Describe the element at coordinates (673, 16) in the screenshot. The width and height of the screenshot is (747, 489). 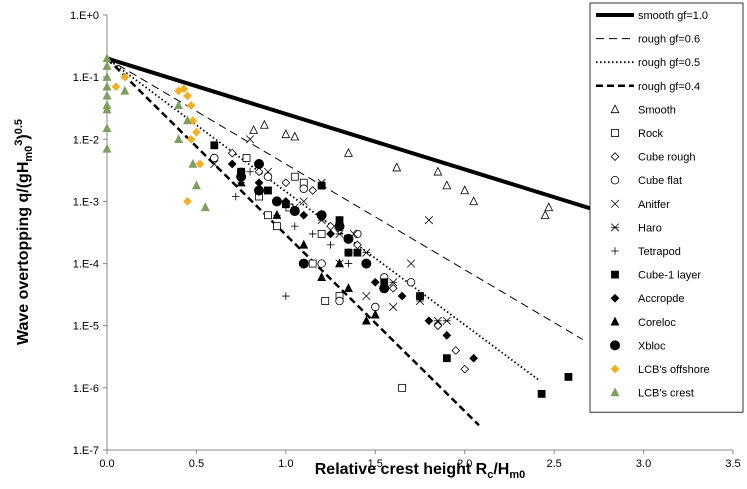
I see `legend-label: smooth gf=1.0` at that location.